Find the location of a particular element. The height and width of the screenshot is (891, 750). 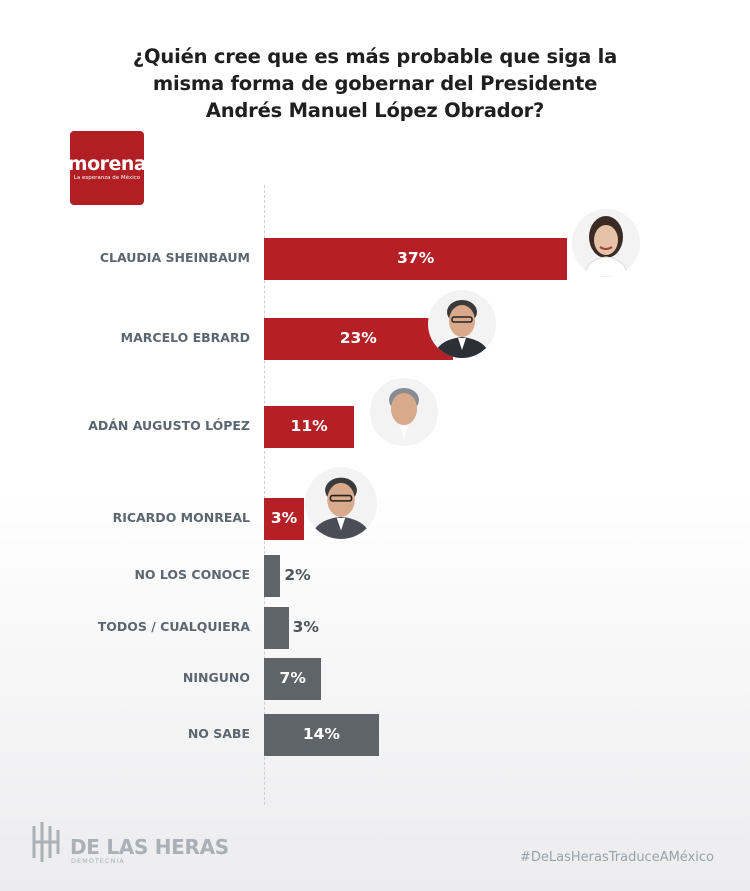

category-label: NO SABE is located at coordinates (218, 733).